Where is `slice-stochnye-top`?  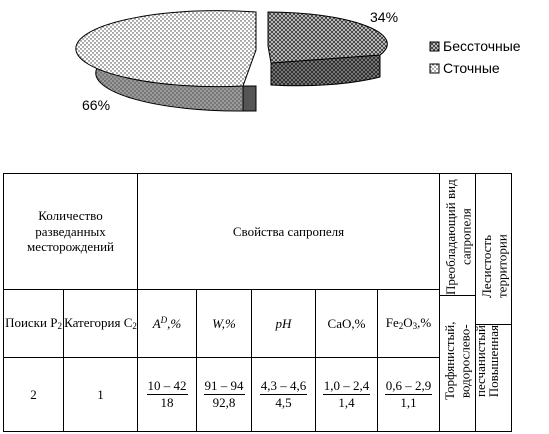 slice-stochnye-top is located at coordinates (166, 49).